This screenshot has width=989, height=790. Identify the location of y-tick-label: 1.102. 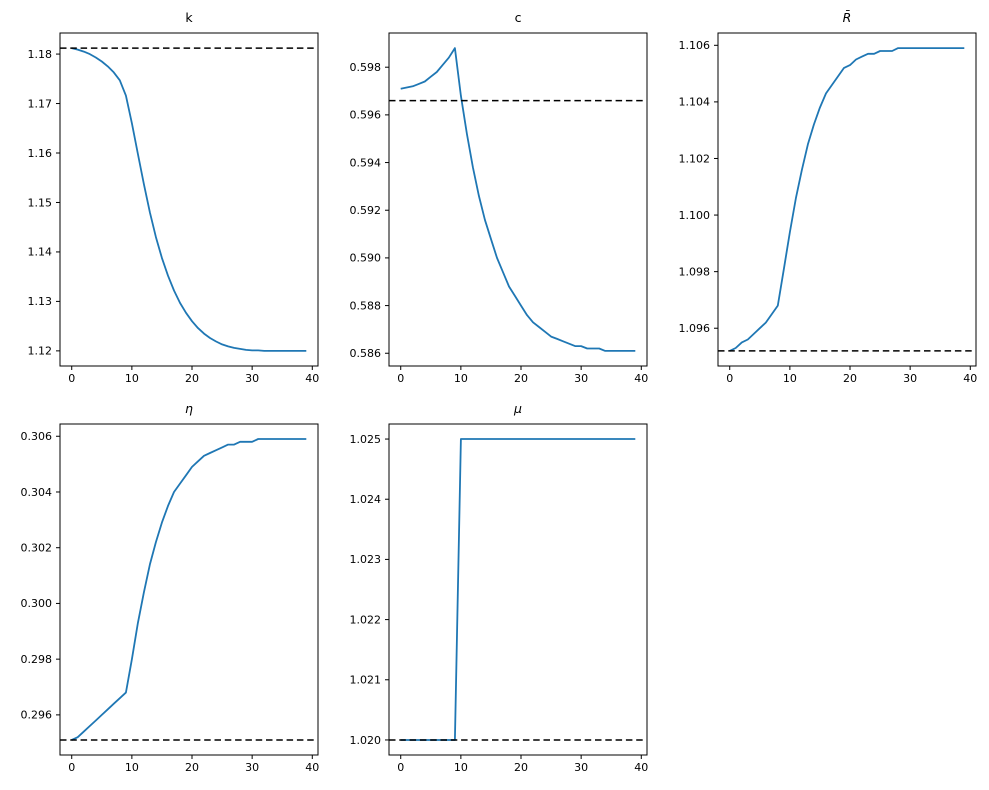
(695, 158).